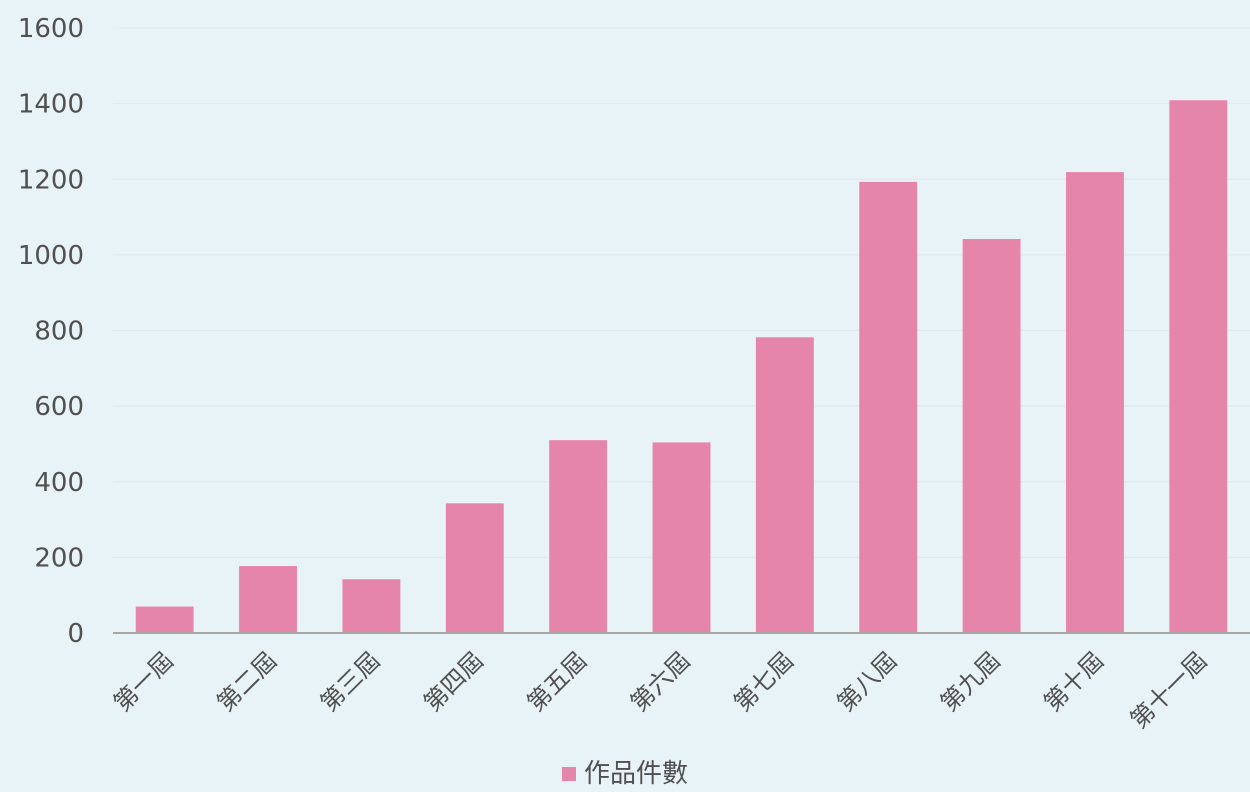  I want to click on x-tick-label: 第六屆, so click(660, 681).